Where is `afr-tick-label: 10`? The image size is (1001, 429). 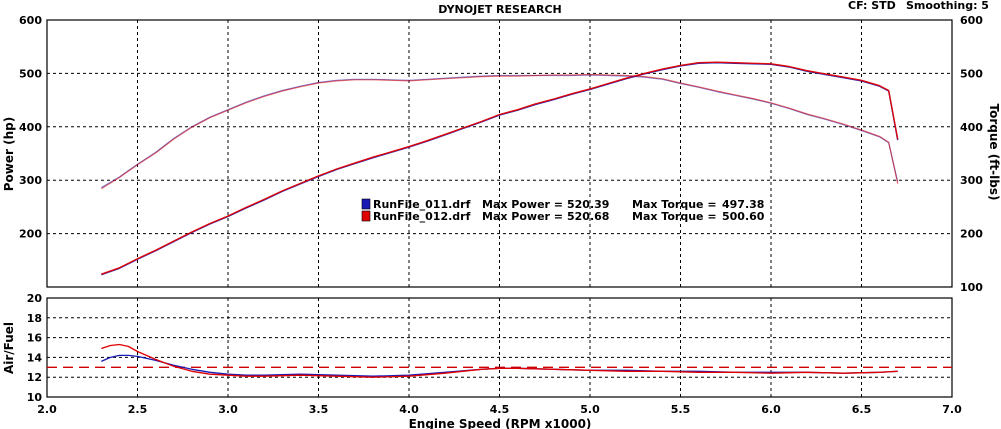
afr-tick-label: 10 is located at coordinates (35, 397).